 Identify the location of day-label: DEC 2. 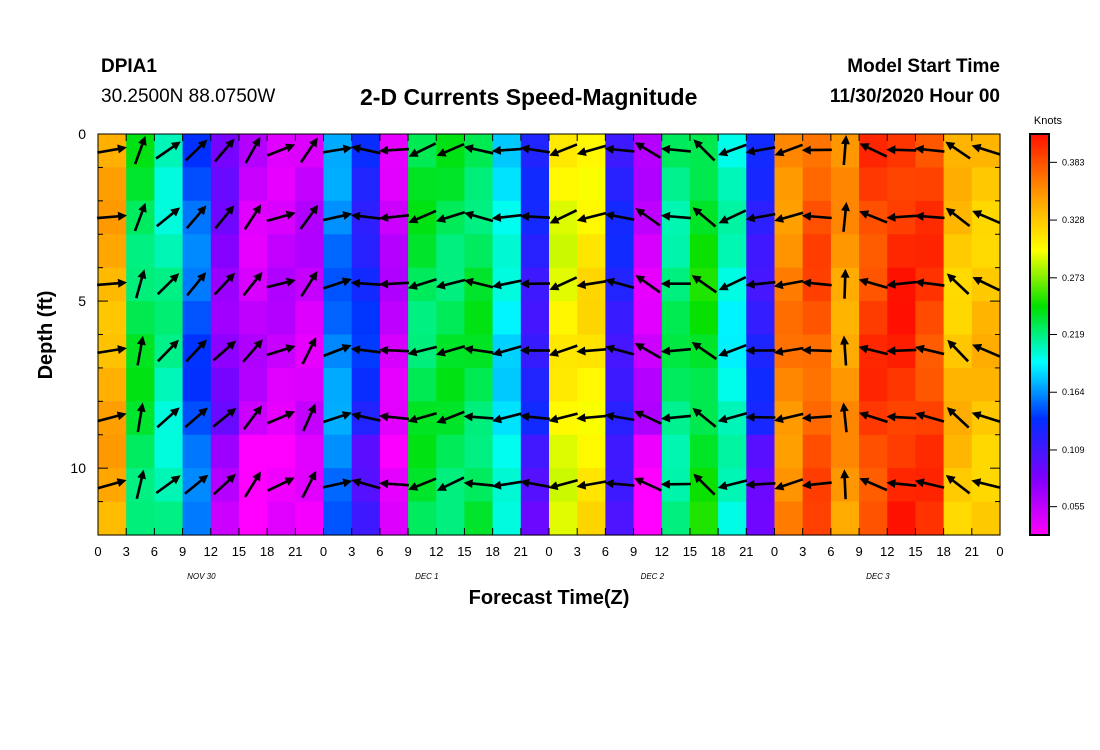
(653, 576).